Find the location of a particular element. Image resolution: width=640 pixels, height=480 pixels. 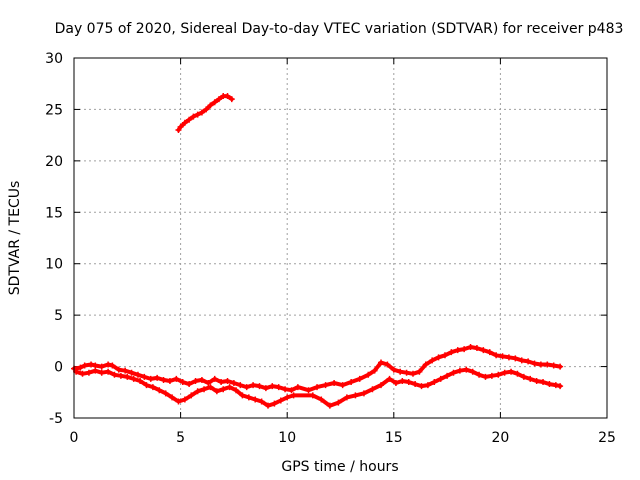

series-trace is located at coordinates (205, 113).